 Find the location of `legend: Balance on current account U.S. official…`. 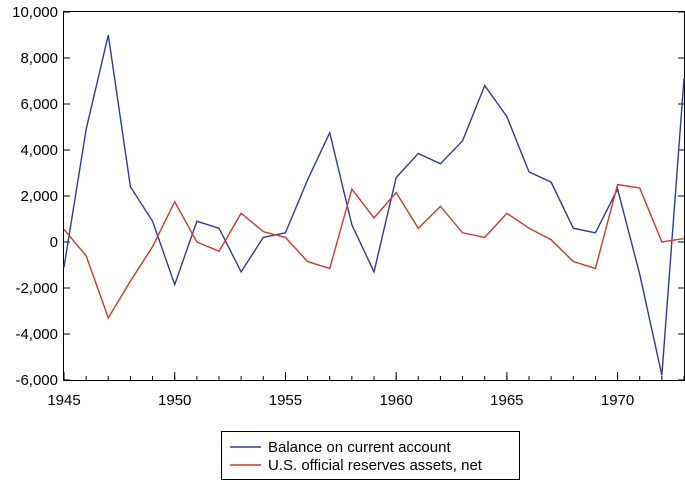

legend: Balance on current account U.S. official… is located at coordinates (370, 455).